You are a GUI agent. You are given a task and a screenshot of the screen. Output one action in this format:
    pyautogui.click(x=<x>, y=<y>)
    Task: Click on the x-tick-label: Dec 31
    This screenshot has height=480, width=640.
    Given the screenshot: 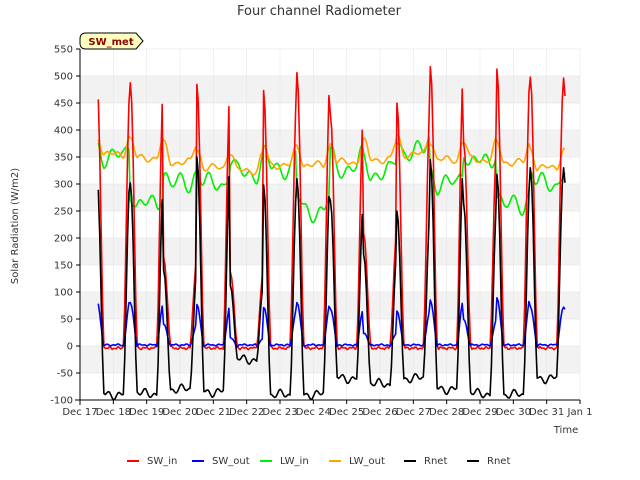 What is the action you would take?
    pyautogui.click(x=546, y=412)
    